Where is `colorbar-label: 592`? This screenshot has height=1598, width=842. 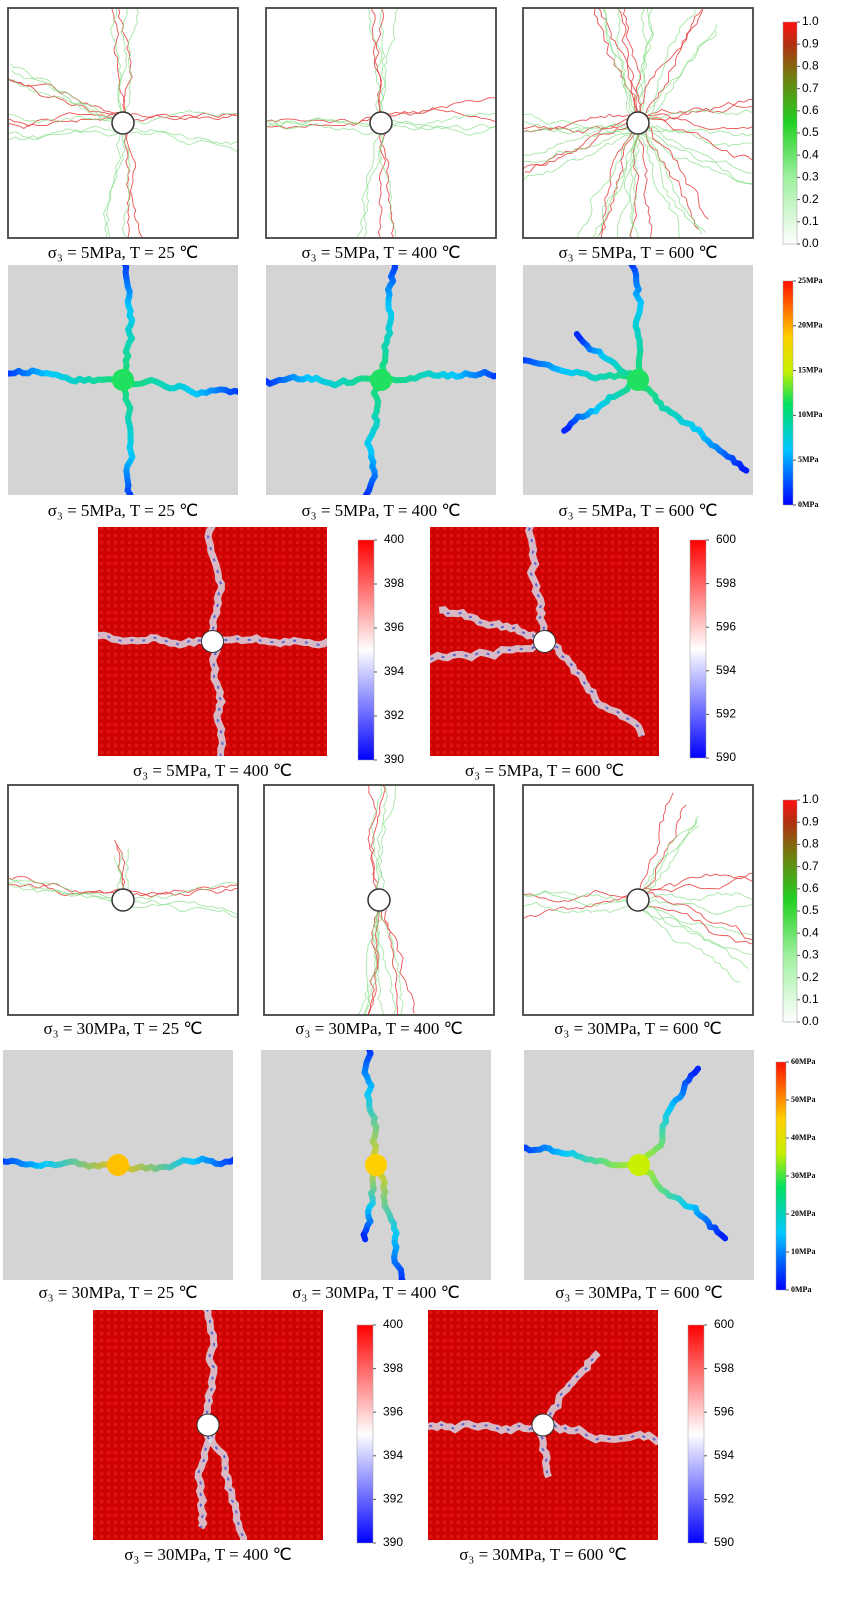 colorbar-label: 592 is located at coordinates (724, 1499).